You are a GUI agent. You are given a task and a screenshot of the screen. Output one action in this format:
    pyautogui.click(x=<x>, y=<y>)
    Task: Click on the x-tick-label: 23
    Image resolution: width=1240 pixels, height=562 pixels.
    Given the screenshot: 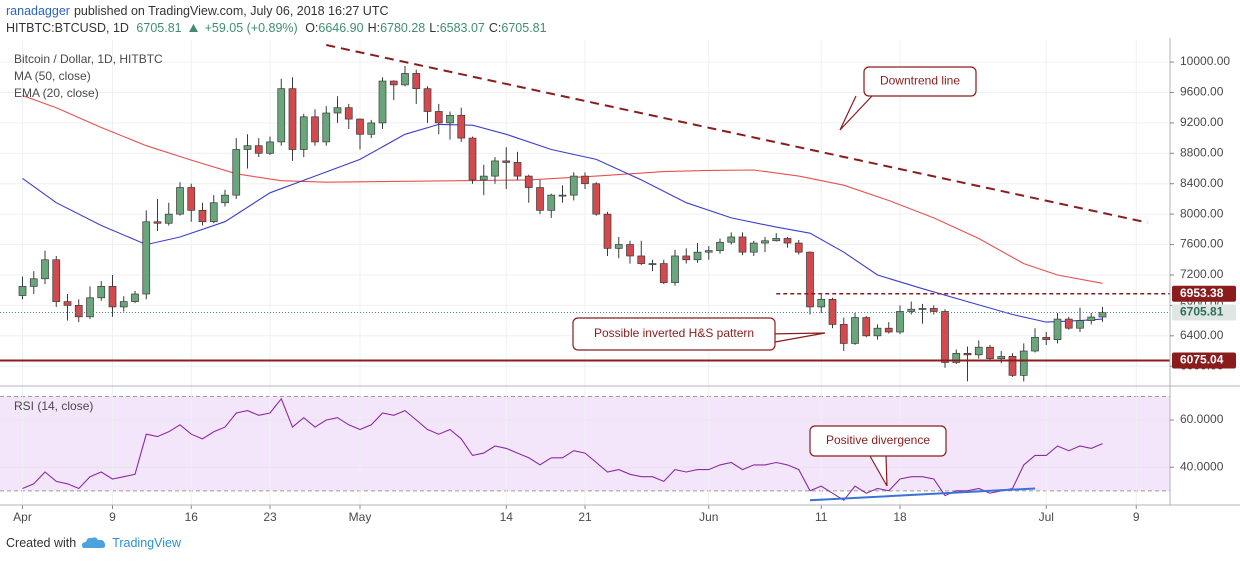 What is the action you would take?
    pyautogui.click(x=270, y=517)
    